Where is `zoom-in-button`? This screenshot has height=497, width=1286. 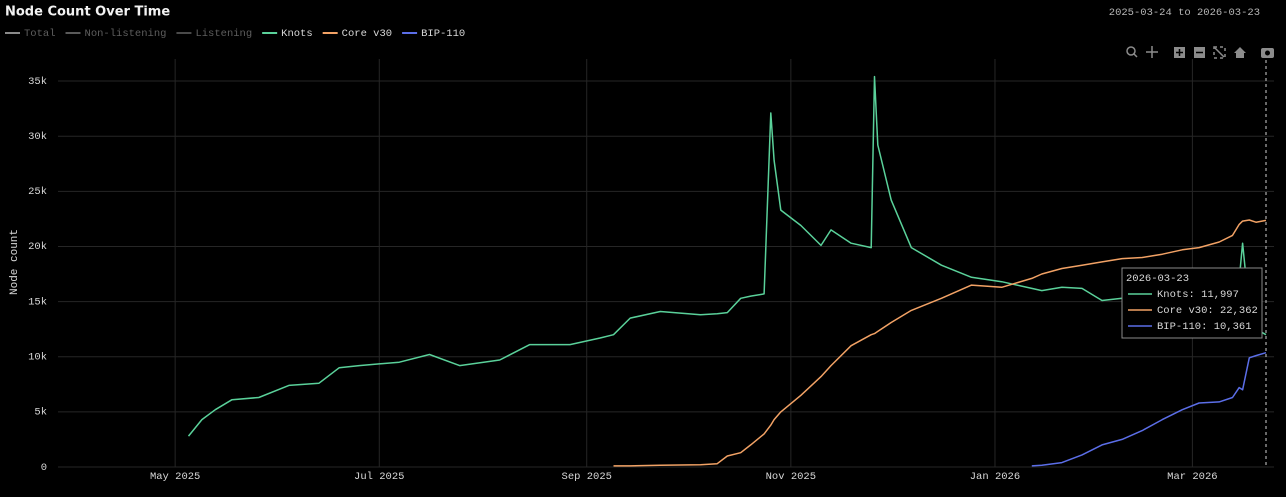
zoom-in-button is located at coordinates (1179, 52).